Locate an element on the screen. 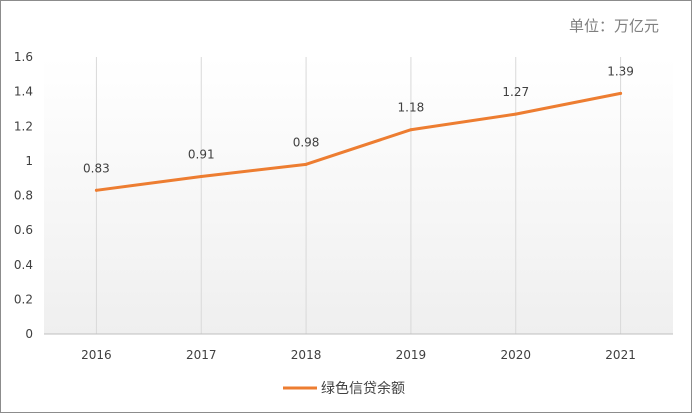 The image size is (692, 413). legend: 绿色信贷余额 is located at coordinates (344, 388).